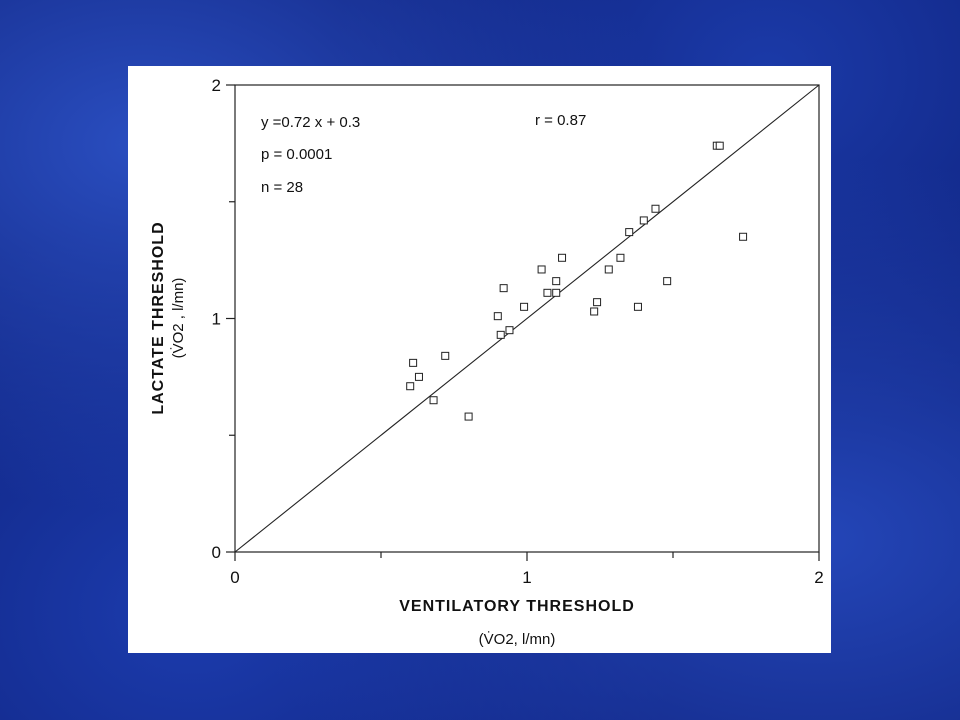 The height and width of the screenshot is (720, 960). Describe the element at coordinates (296, 154) in the screenshot. I see `p-annotation: p = 0.0001` at that location.